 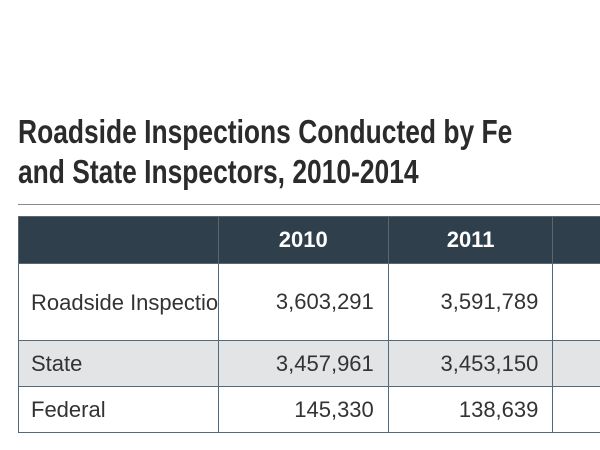 I want to click on title-line: and State Inspectors, 2010-2014, so click(x=218, y=171).